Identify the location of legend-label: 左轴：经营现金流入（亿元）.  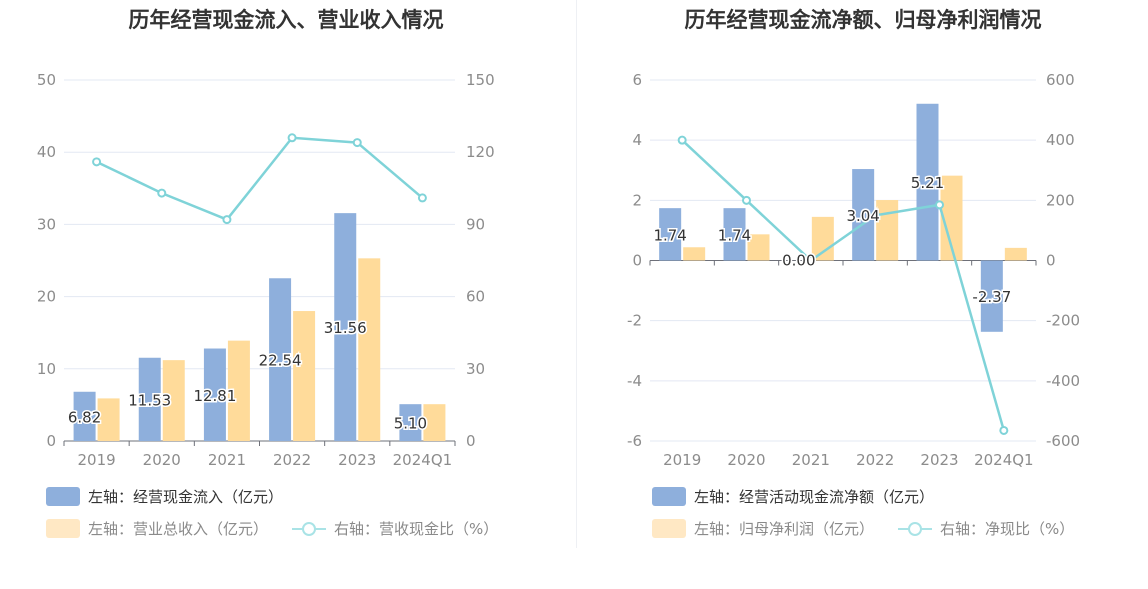
(186, 497).